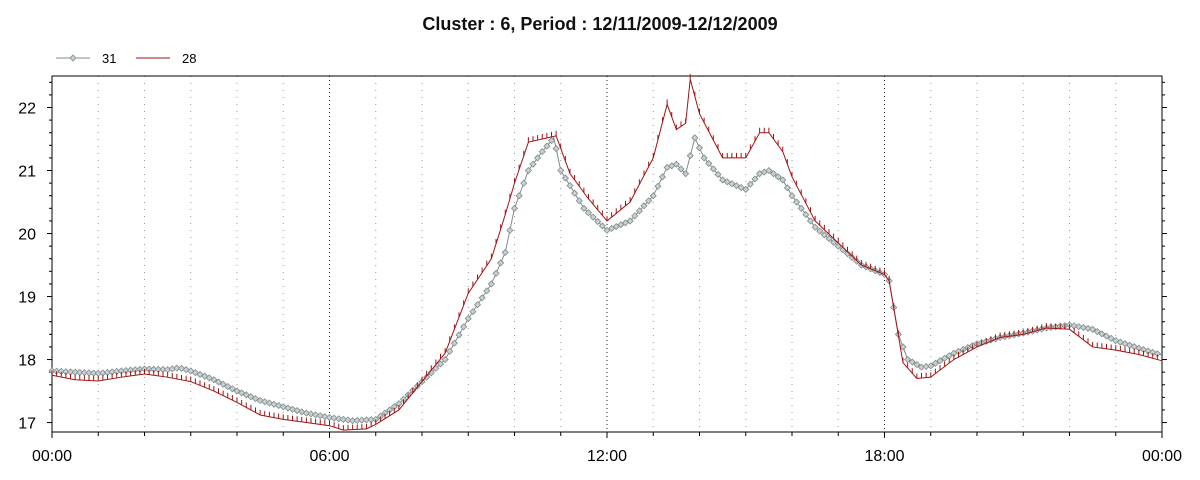  Describe the element at coordinates (109, 58) in the screenshot. I see `legend-label-31: 31` at that location.